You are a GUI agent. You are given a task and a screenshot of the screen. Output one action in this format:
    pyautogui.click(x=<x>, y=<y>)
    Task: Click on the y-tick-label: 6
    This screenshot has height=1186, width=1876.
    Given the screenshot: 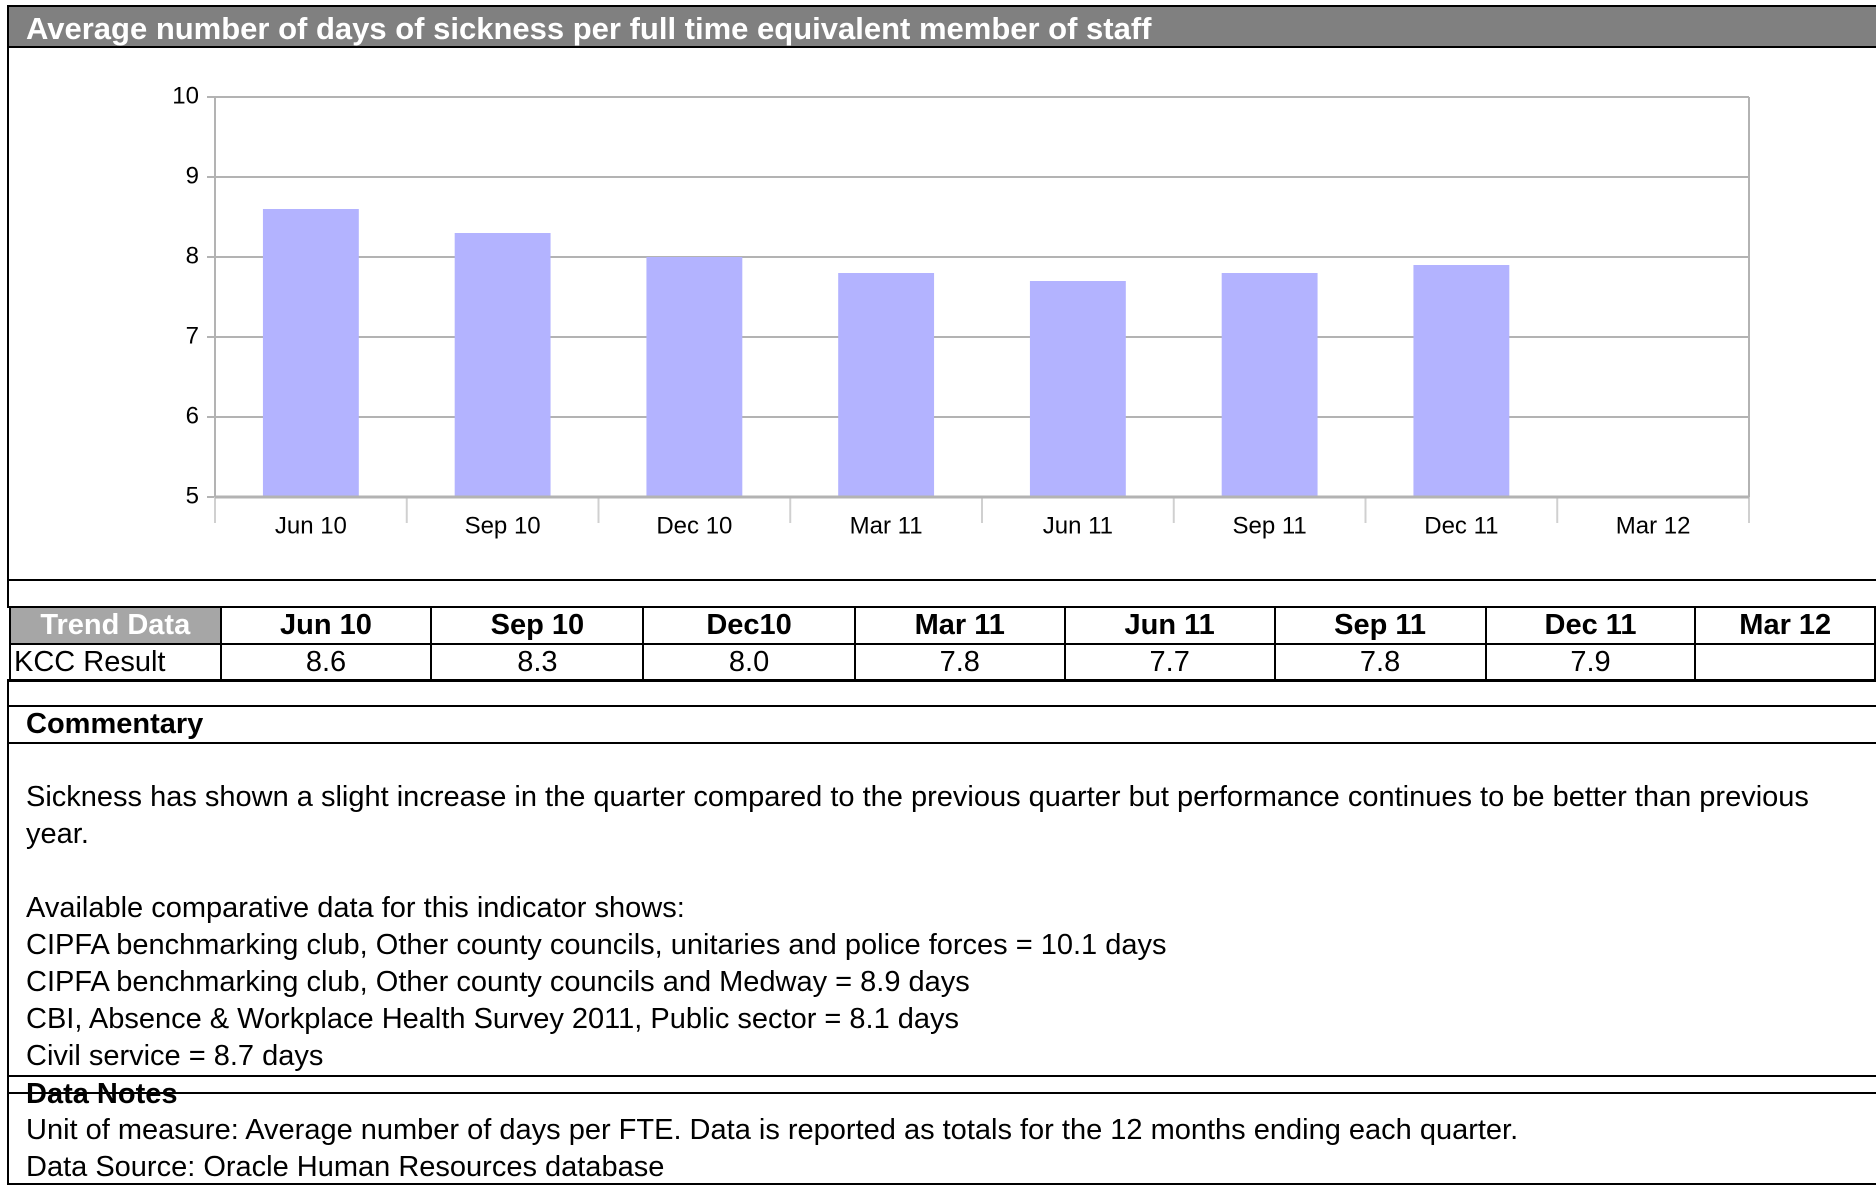 What is the action you would take?
    pyautogui.click(x=192, y=415)
    